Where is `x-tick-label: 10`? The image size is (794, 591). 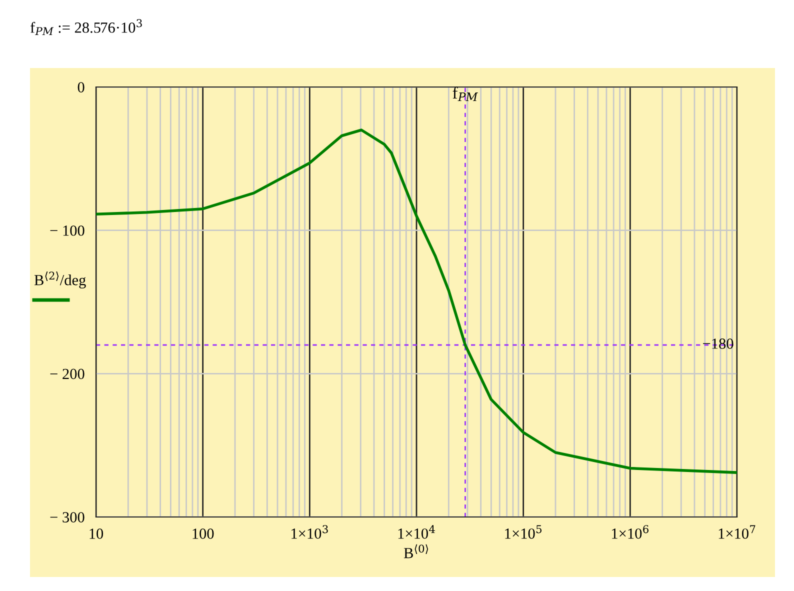
x-tick-label: 10 is located at coordinates (97, 533).